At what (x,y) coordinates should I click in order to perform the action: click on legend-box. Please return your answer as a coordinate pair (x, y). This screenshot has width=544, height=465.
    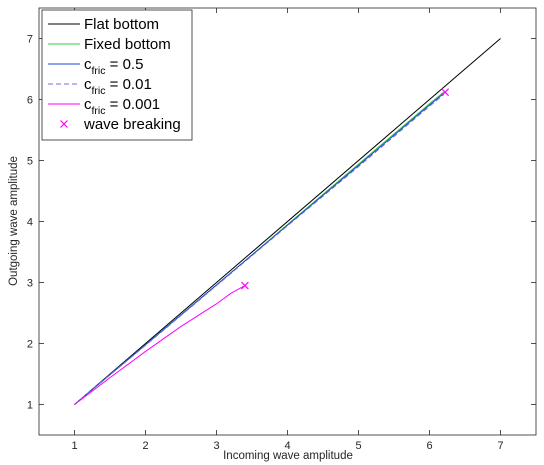
    Looking at the image, I should click on (117, 75).